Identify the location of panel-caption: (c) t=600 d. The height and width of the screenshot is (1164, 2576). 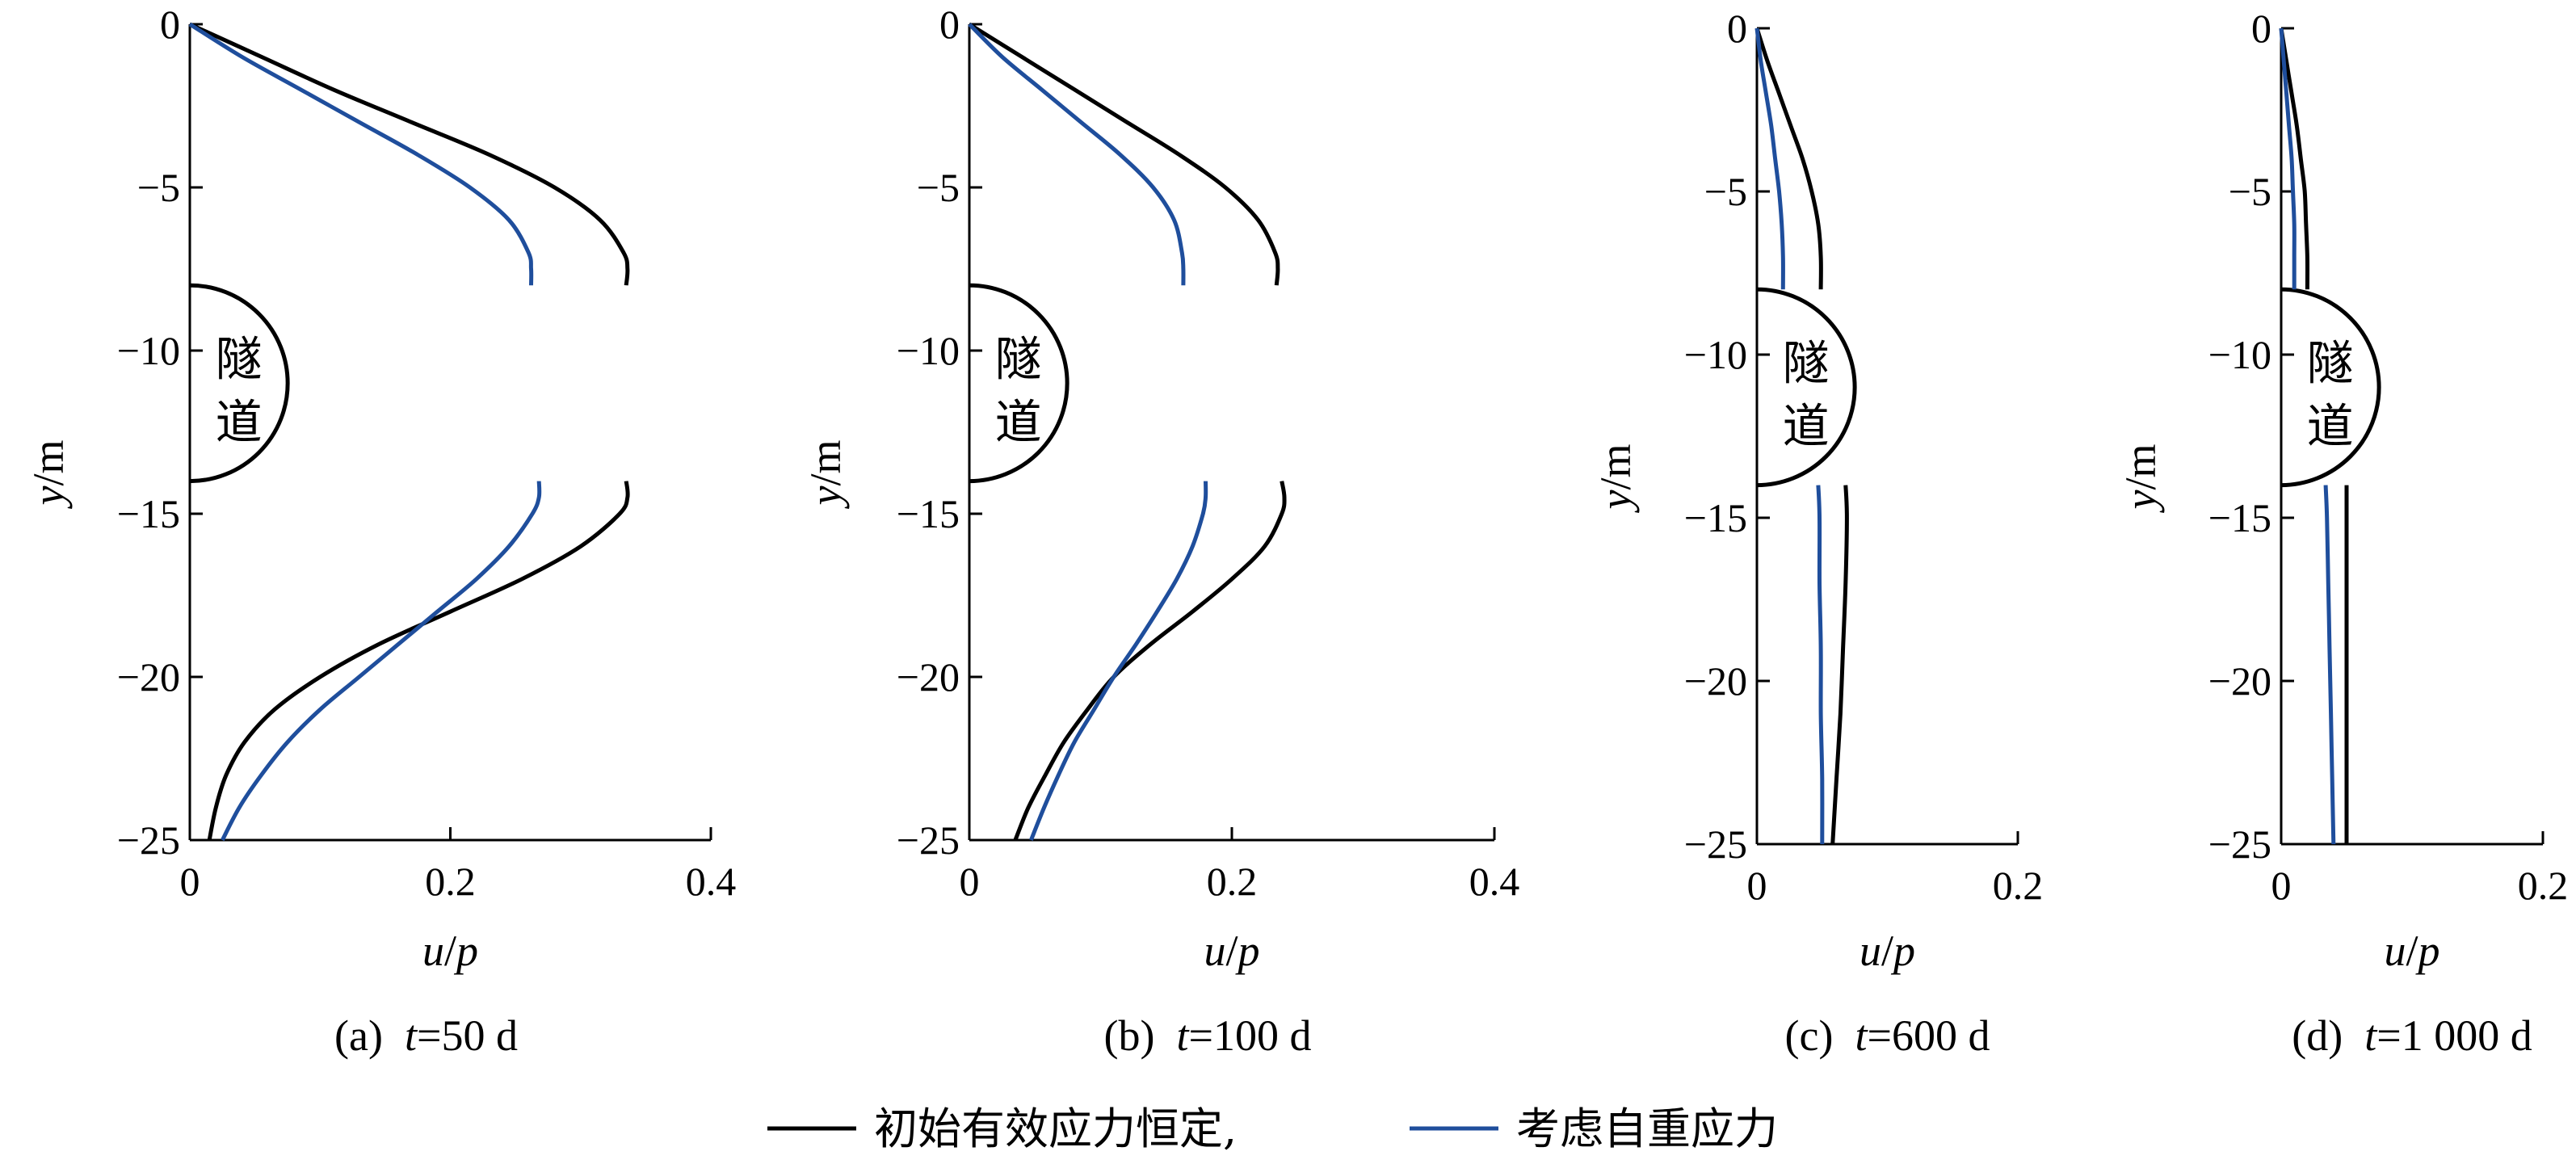
(1887, 1035).